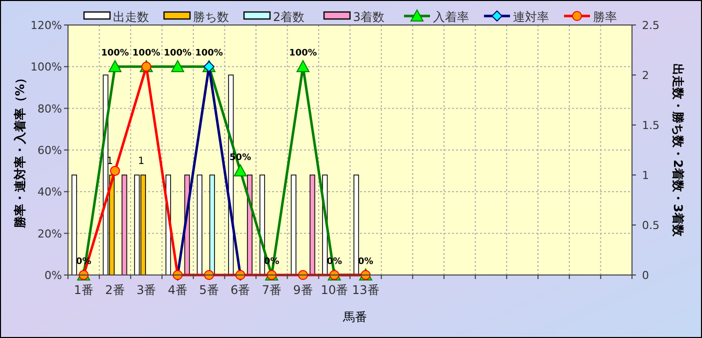 The width and height of the screenshot is (702, 338). What do you see at coordinates (645, 75) in the screenshot?
I see `y2-tick-label: 2` at bounding box center [645, 75].